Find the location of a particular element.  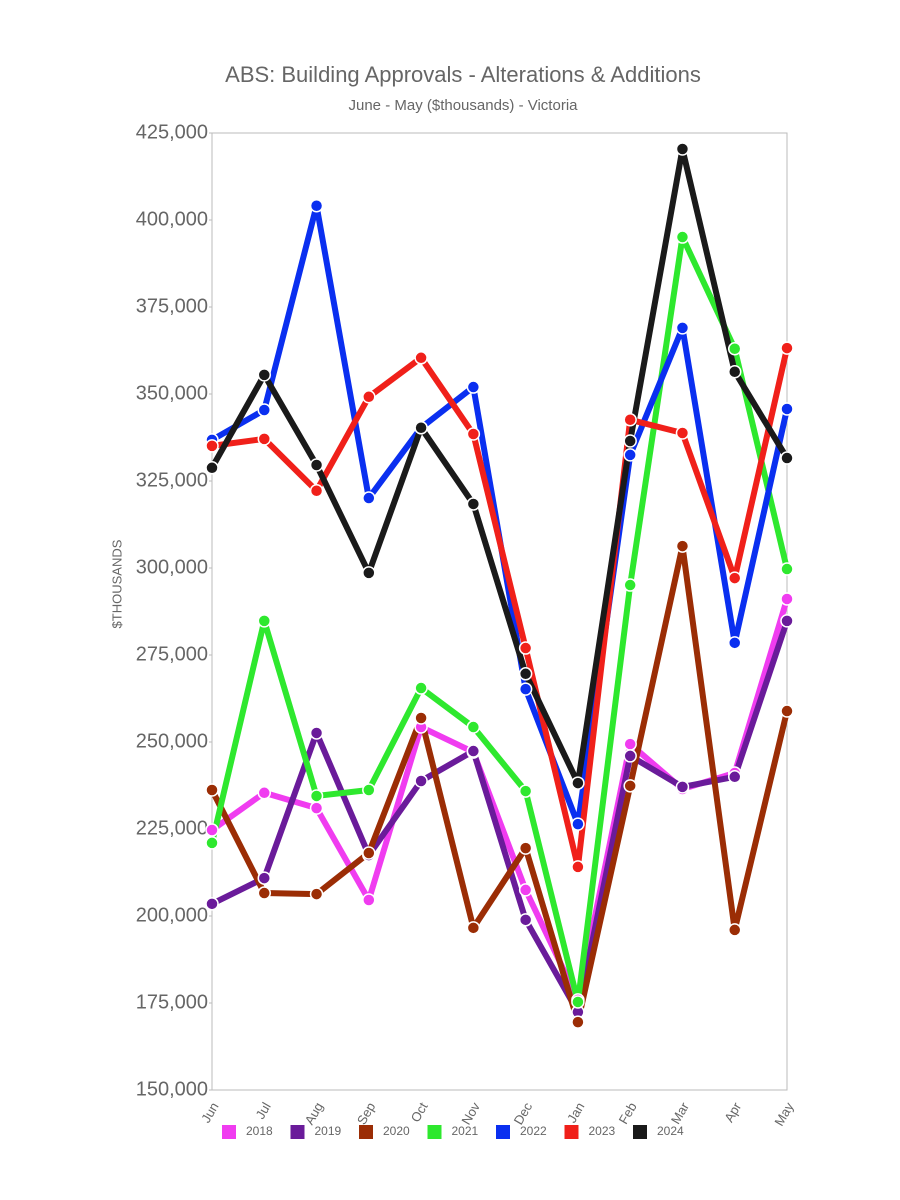

x-tick-label: Aug is located at coordinates (314, 1114).